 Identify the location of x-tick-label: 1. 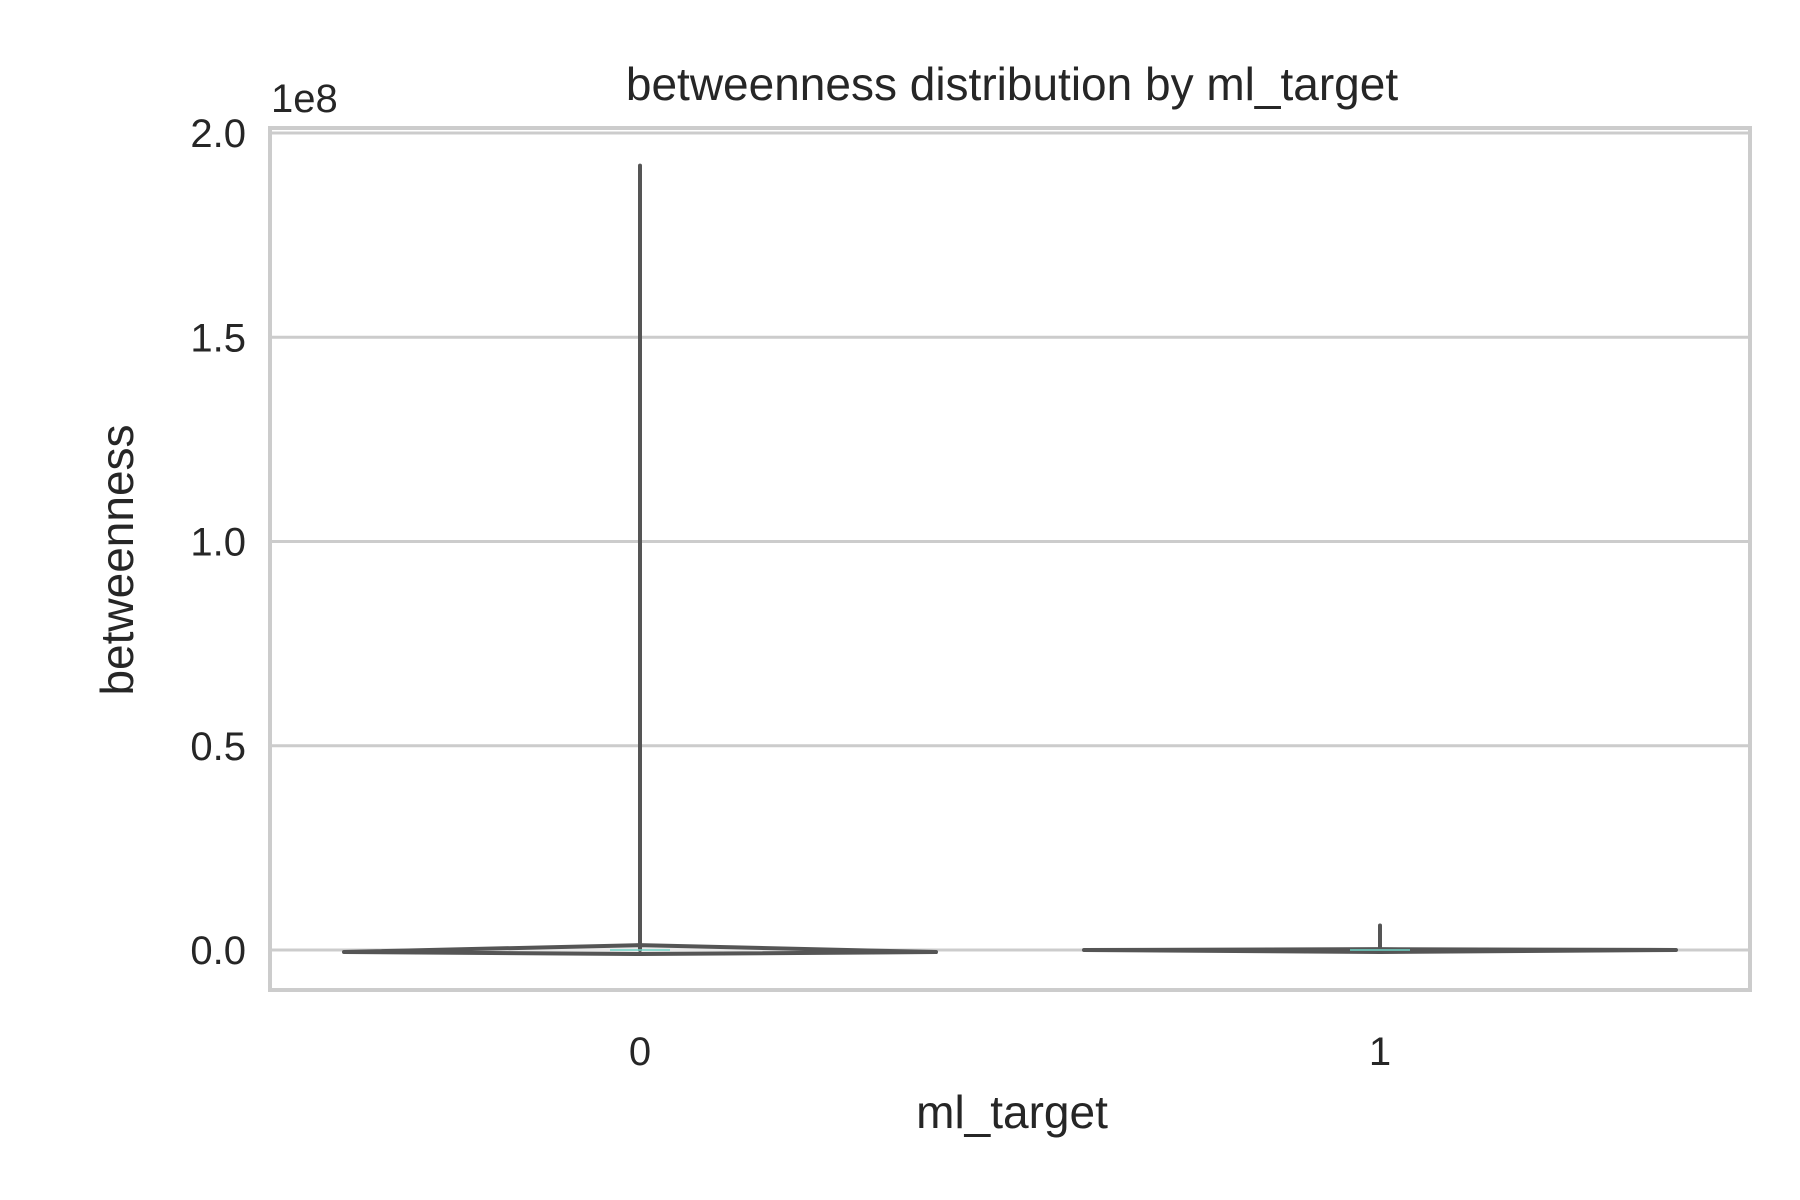
(1380, 1052).